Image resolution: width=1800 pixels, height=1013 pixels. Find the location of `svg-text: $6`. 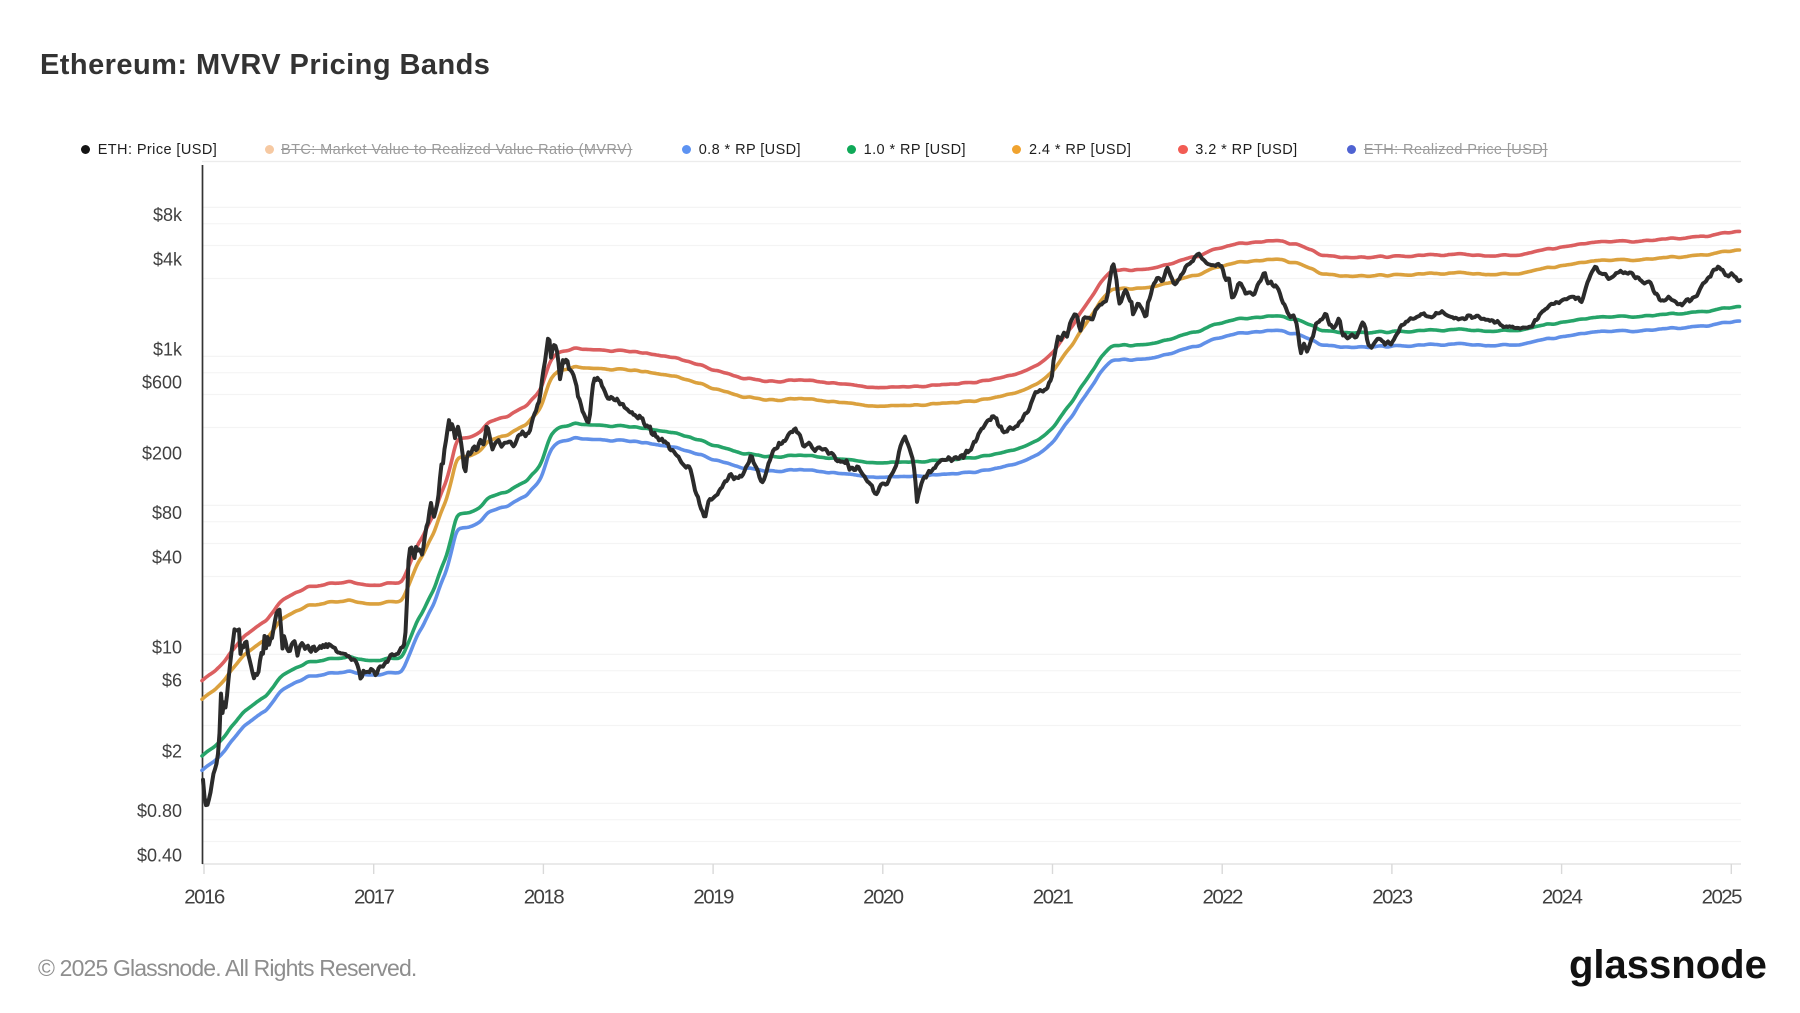

svg-text: $6 is located at coordinates (172, 681).